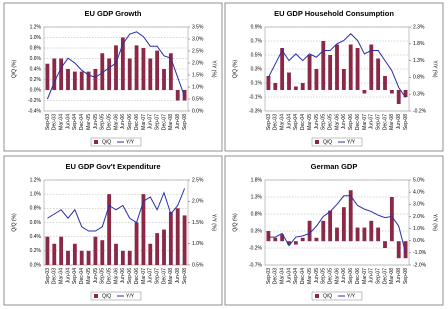  Describe the element at coordinates (75, 276) in the screenshot. I see `x-tick-label: Sep-04` at that location.